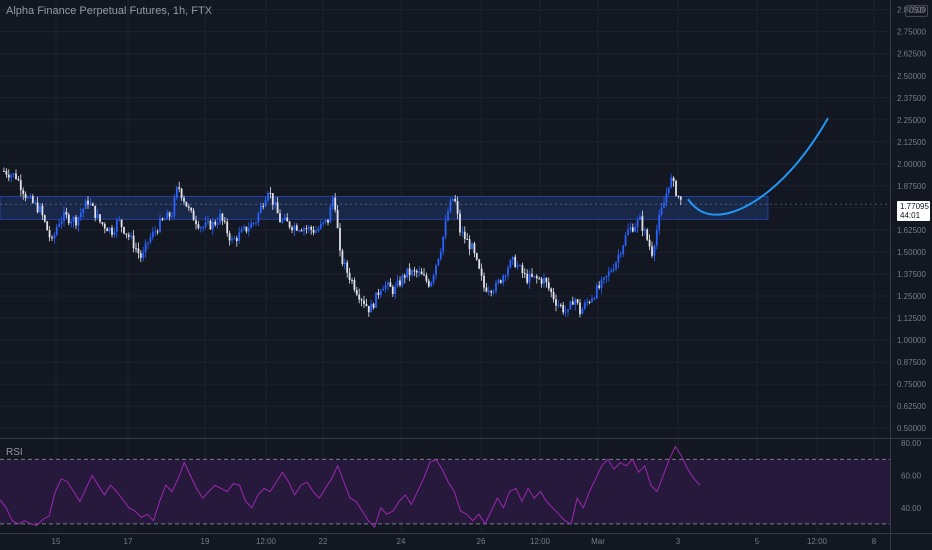 This screenshot has height=550, width=932. Describe the element at coordinates (874, 541) in the screenshot. I see `time-tick-label: 8` at that location.